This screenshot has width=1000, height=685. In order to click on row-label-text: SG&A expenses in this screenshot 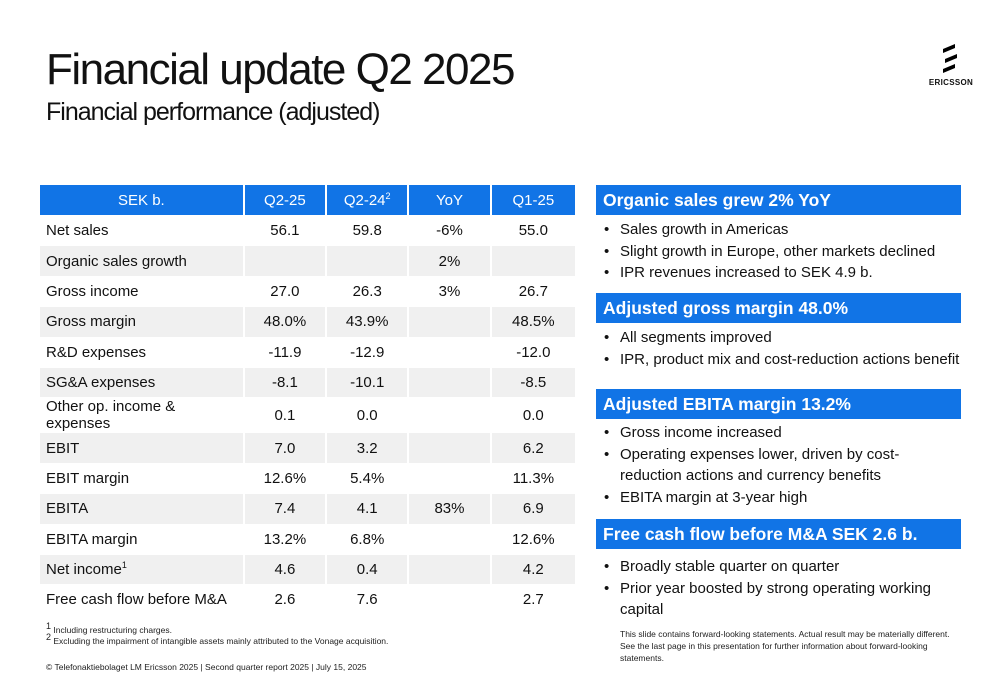, I will do `click(101, 383)`.